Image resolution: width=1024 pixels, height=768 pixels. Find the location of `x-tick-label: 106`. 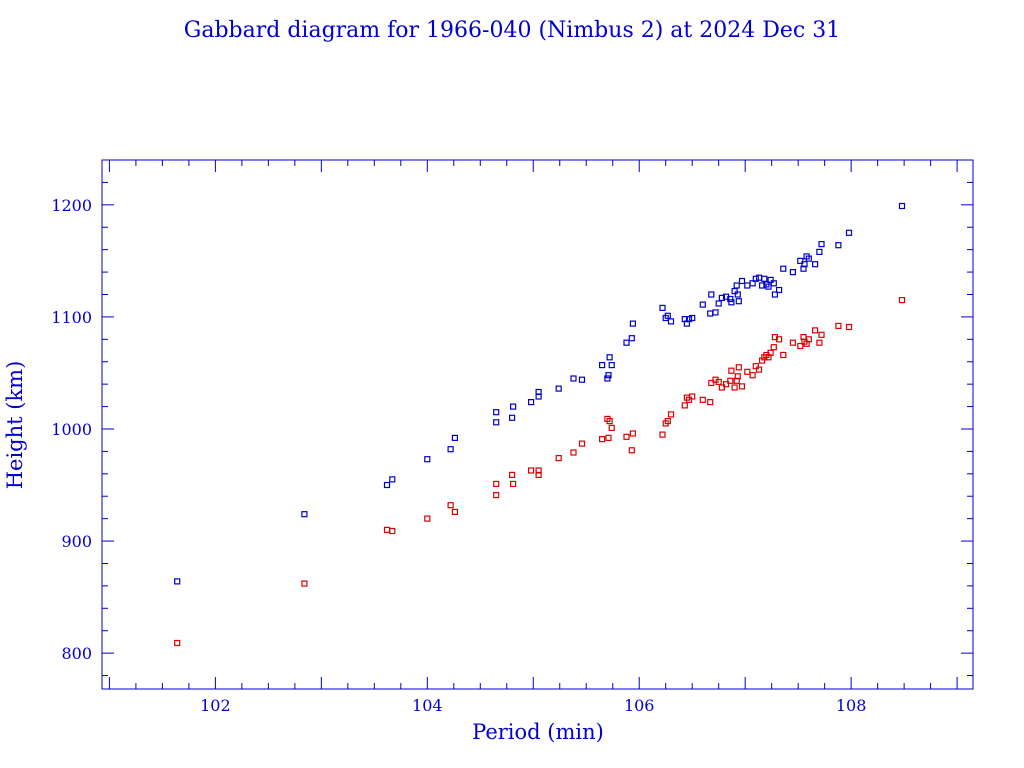

x-tick-label: 106 is located at coordinates (639, 705).